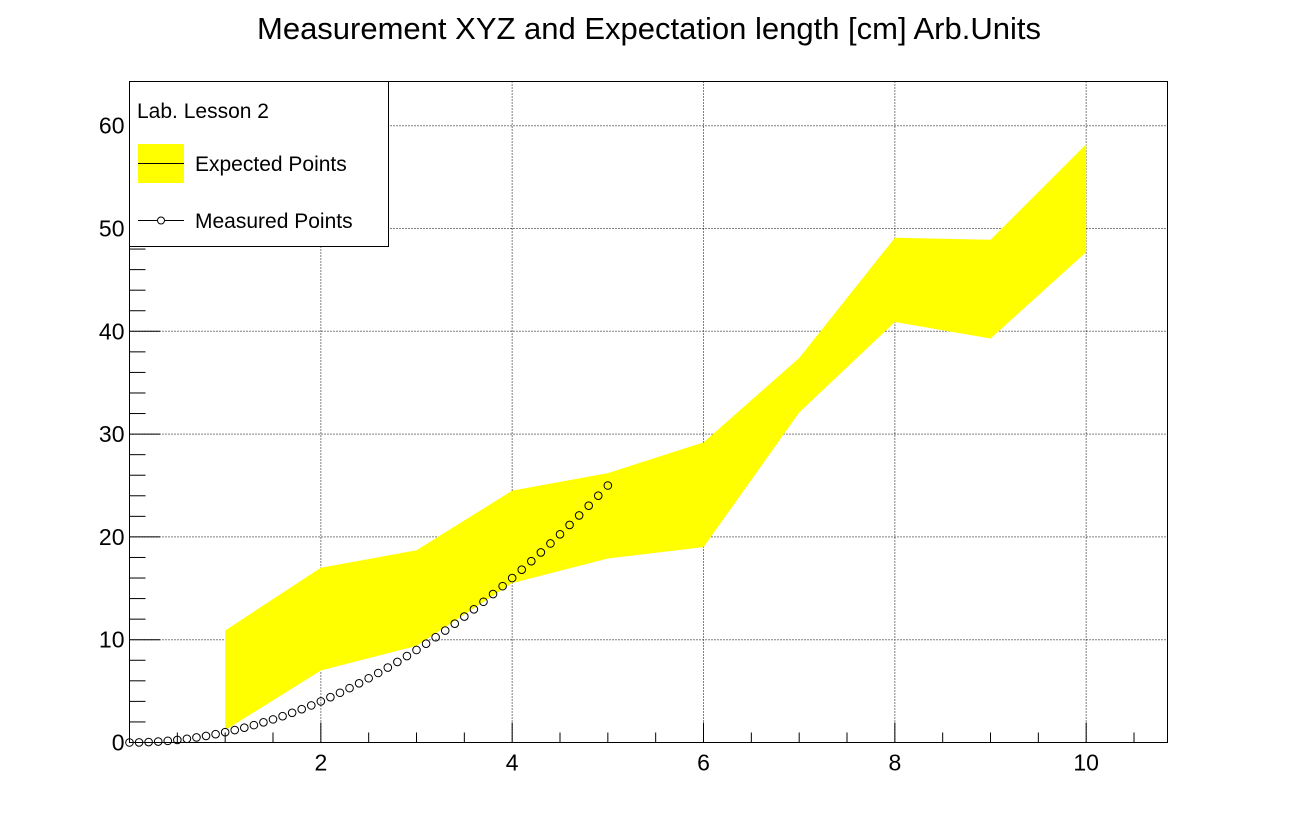 The image size is (1298, 826). Describe the element at coordinates (112, 537) in the screenshot. I see `y-tick-label: 20` at that location.